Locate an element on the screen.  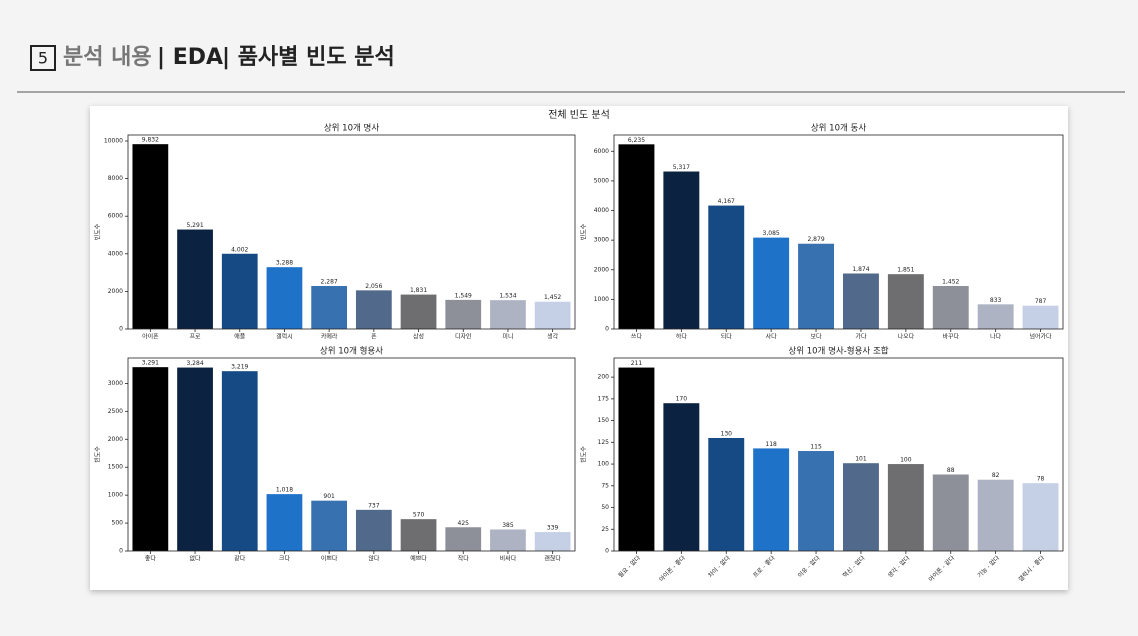
x-tick-label: 폰 is located at coordinates (374, 337).